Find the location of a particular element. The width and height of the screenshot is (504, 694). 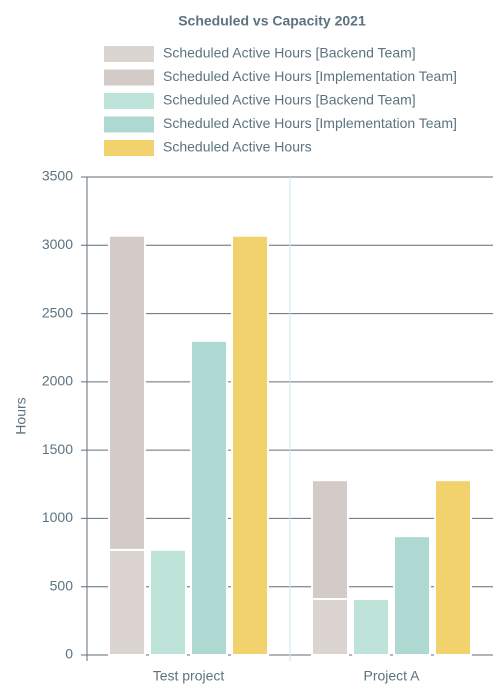

y-tick-label: 500 is located at coordinates (62, 585).